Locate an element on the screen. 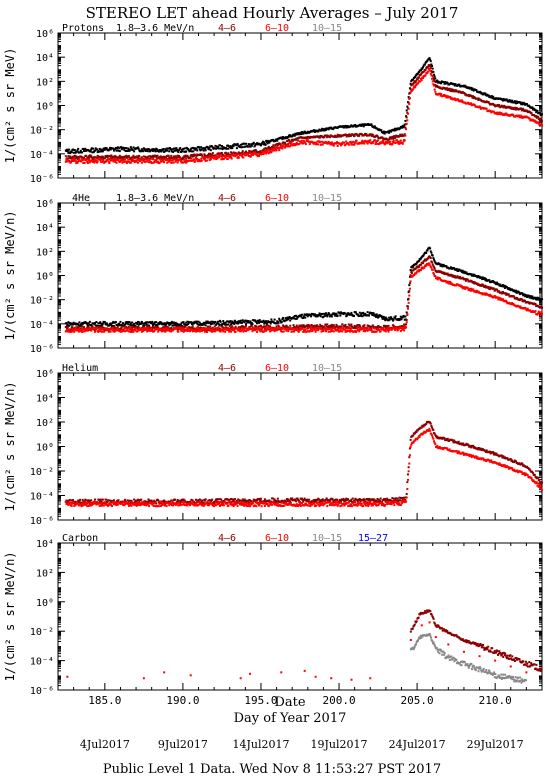  y-axis-label: 1/(cm² s sr MeV/n) is located at coordinates (10, 275).